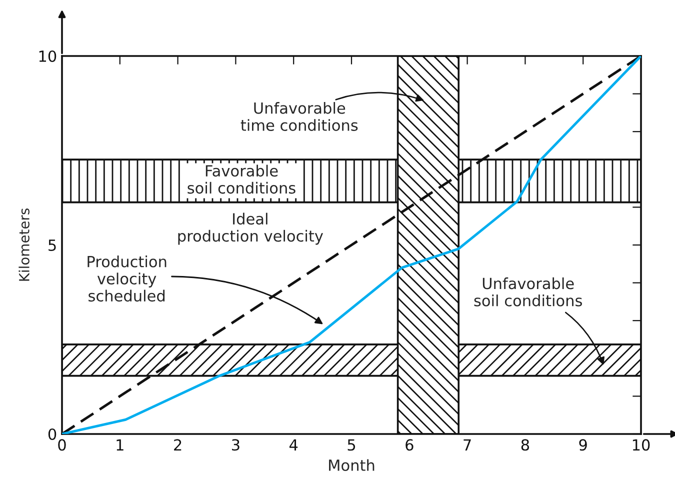 Image resolution: width=675 pixels, height=491 pixels. Describe the element at coordinates (467, 444) in the screenshot. I see `x-tick-label: 7` at that location.